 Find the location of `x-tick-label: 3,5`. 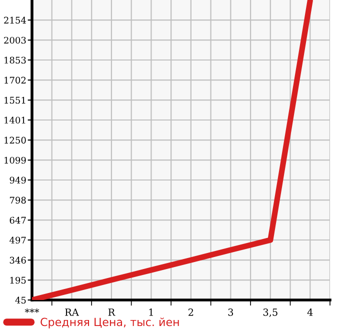

x-tick-label: 3,5 is located at coordinates (270, 313).